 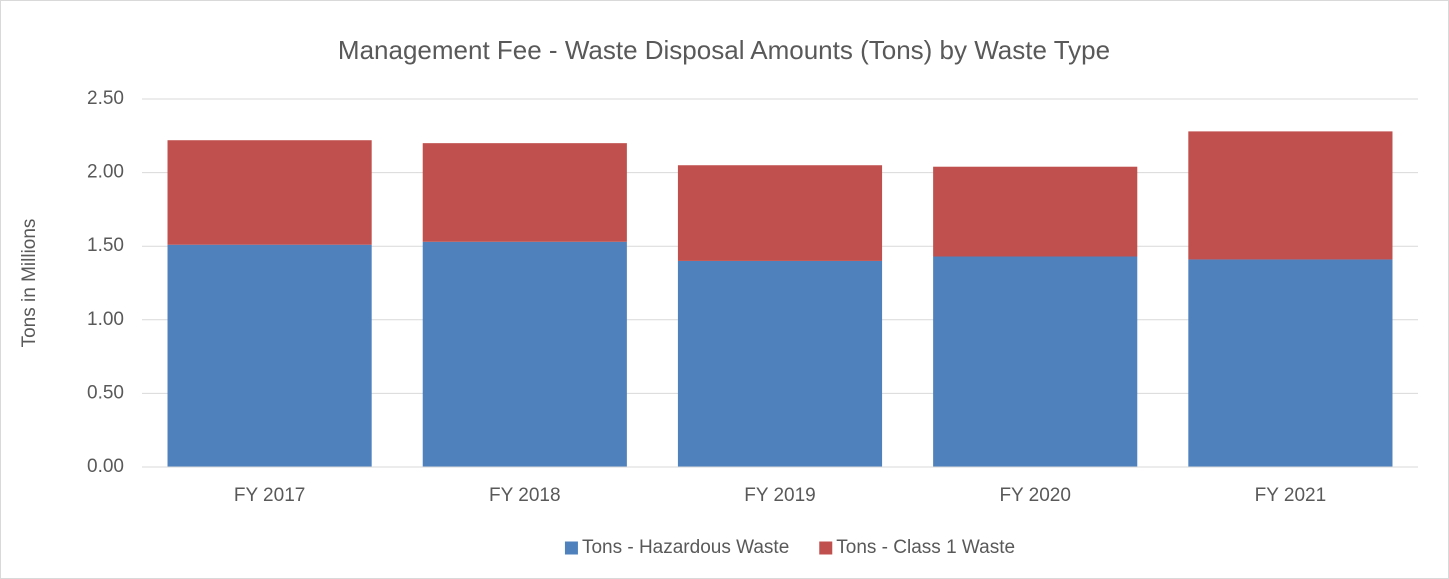 I want to click on legend-label: Tons - Hazardous Waste, so click(x=685, y=547).